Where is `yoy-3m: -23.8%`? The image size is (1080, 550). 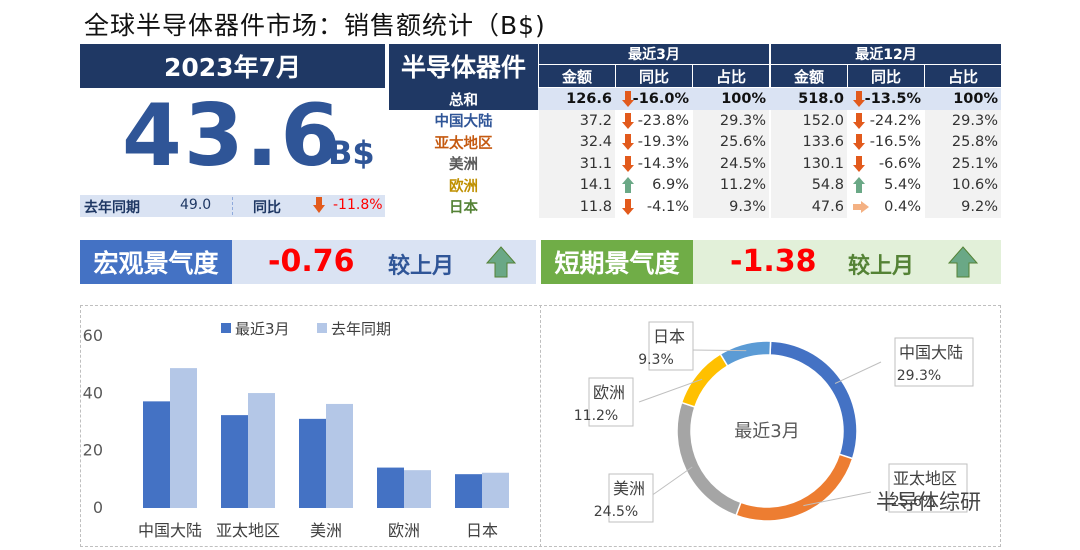 yoy-3m: -23.8% is located at coordinates (663, 120).